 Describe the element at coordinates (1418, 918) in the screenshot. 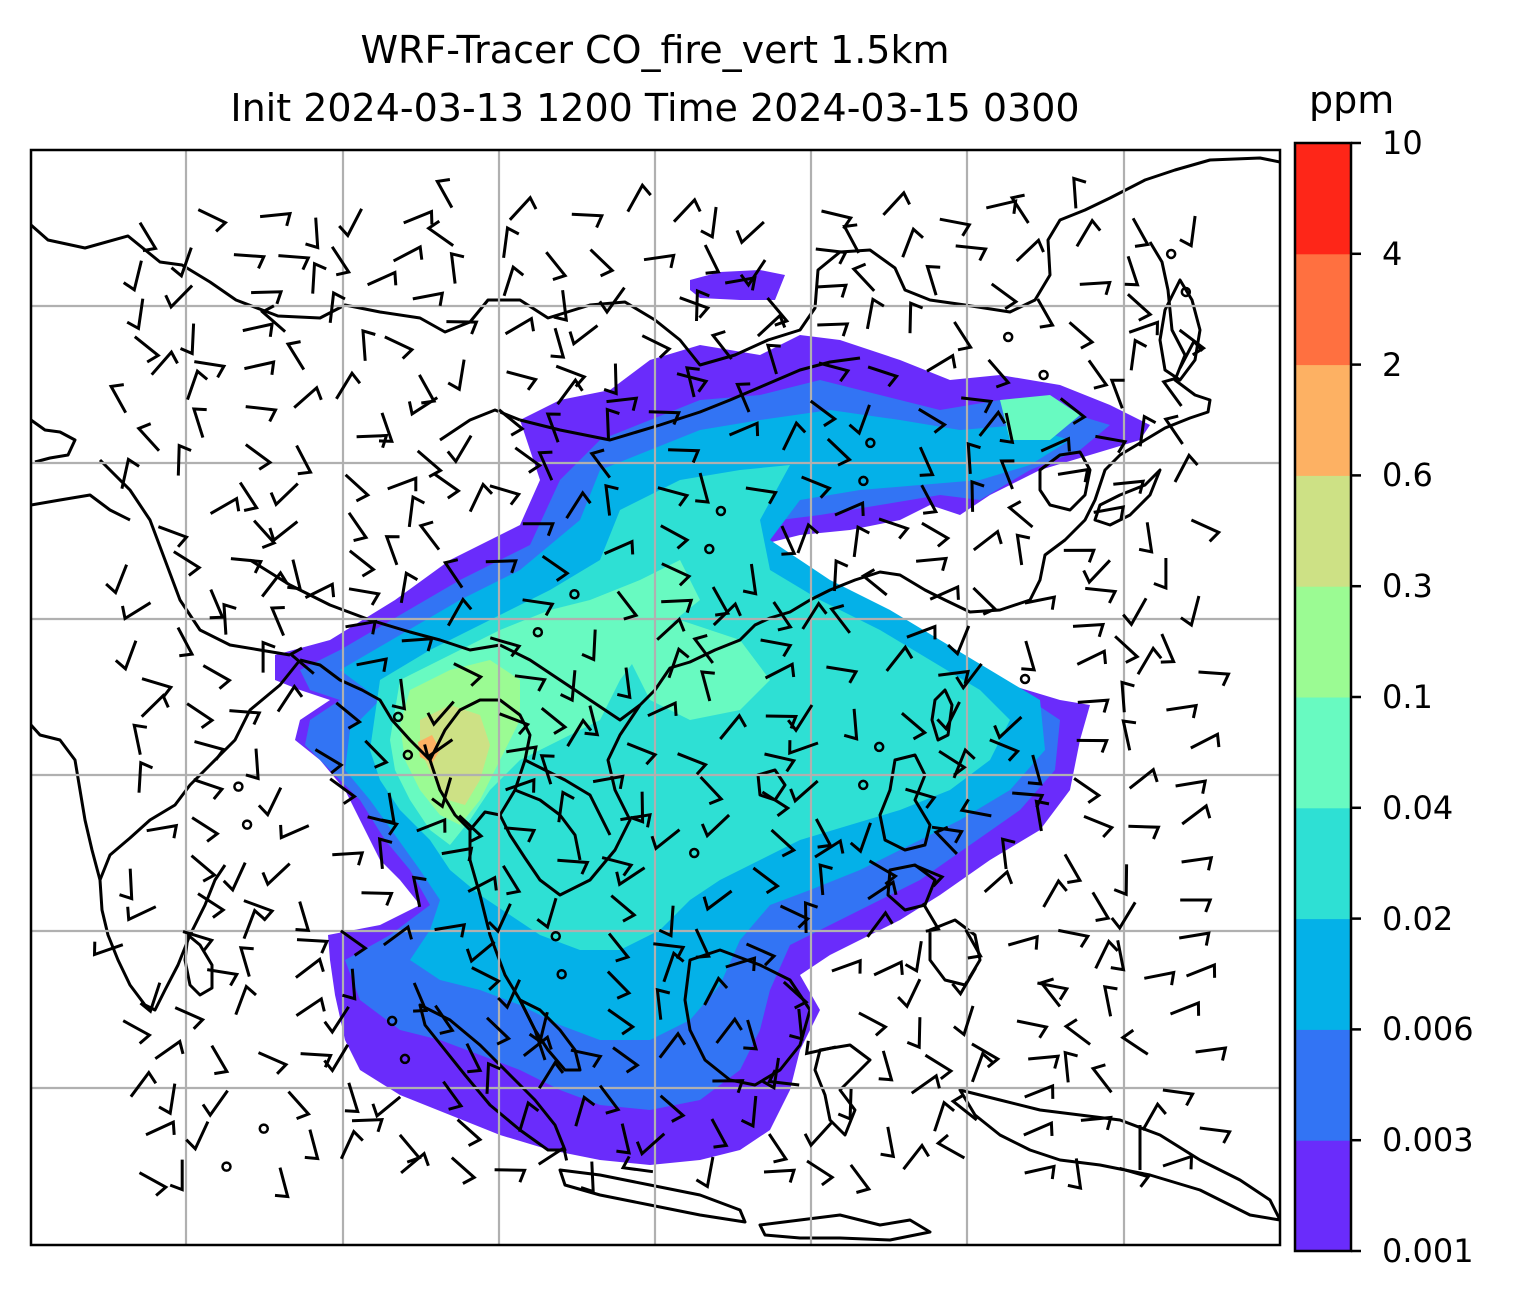

I see `colorbar-tick-label-3: 0.02` at that location.